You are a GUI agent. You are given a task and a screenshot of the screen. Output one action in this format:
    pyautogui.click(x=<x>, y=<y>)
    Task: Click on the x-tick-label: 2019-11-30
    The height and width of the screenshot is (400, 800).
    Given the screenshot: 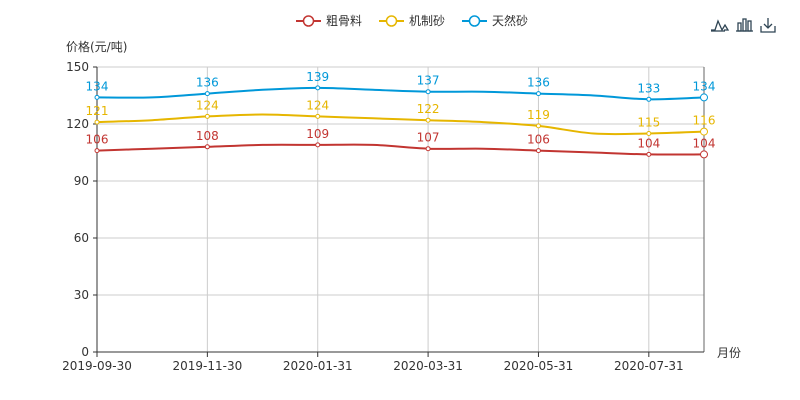 What is the action you would take?
    pyautogui.click(x=207, y=366)
    